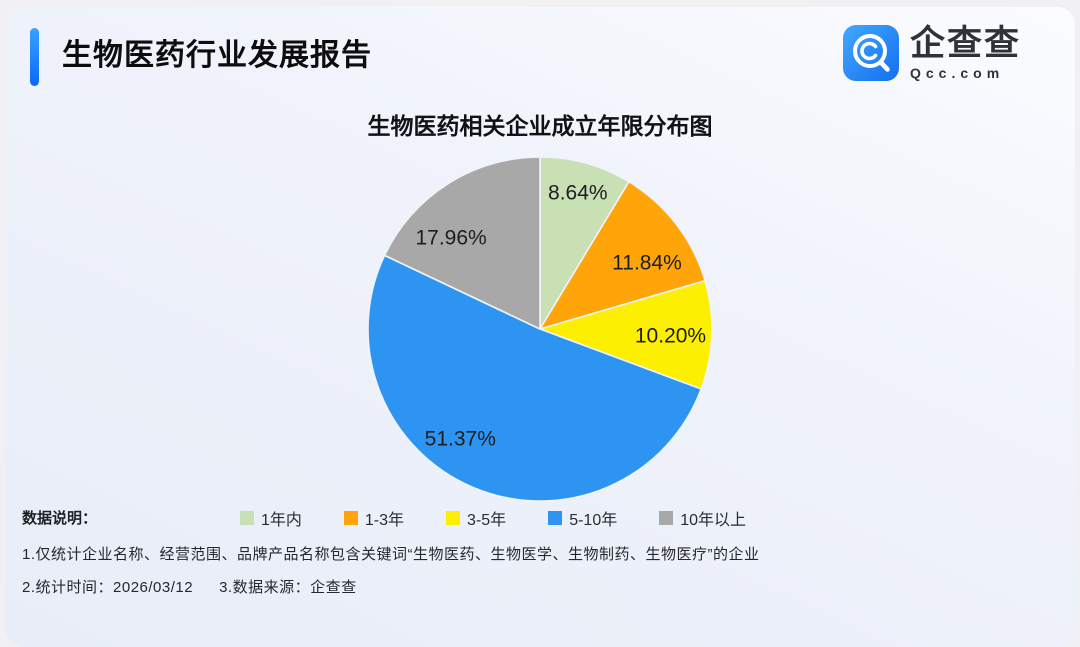 Image resolution: width=1080 pixels, height=647 pixels. I want to click on qcc-logo: 企查查 Qcc.com, so click(931, 53).